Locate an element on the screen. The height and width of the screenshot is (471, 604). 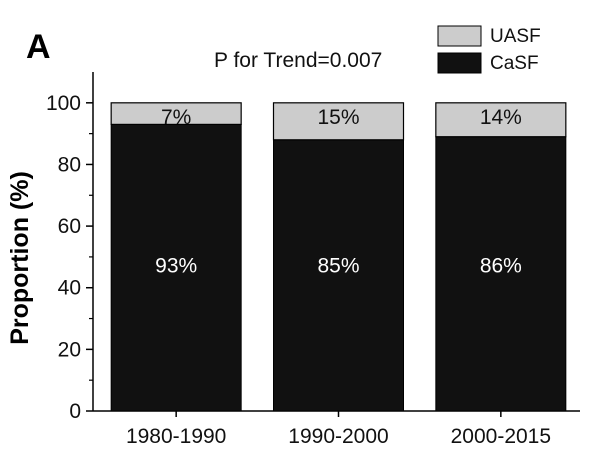
data-label-casf: 85% is located at coordinates (338, 265).